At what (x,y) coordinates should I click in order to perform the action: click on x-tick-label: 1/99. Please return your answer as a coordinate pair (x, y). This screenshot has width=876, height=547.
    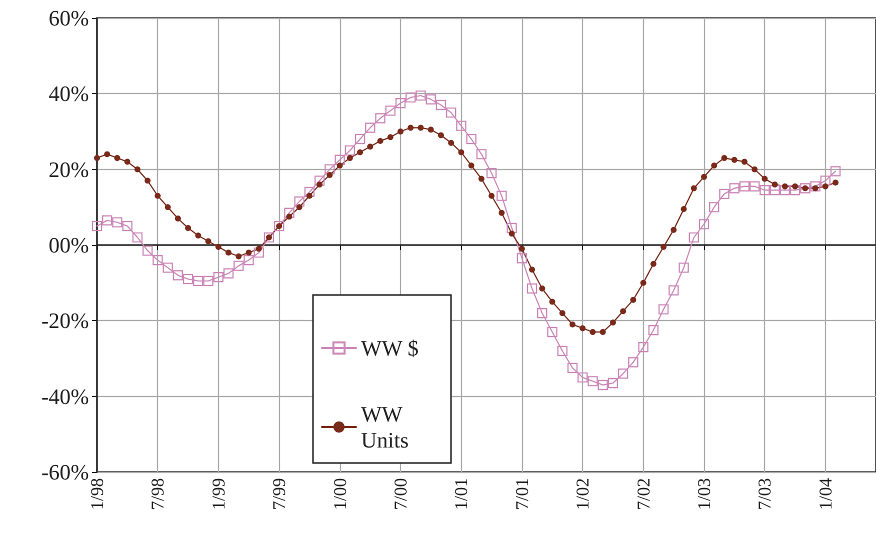
    Looking at the image, I should click on (218, 494).